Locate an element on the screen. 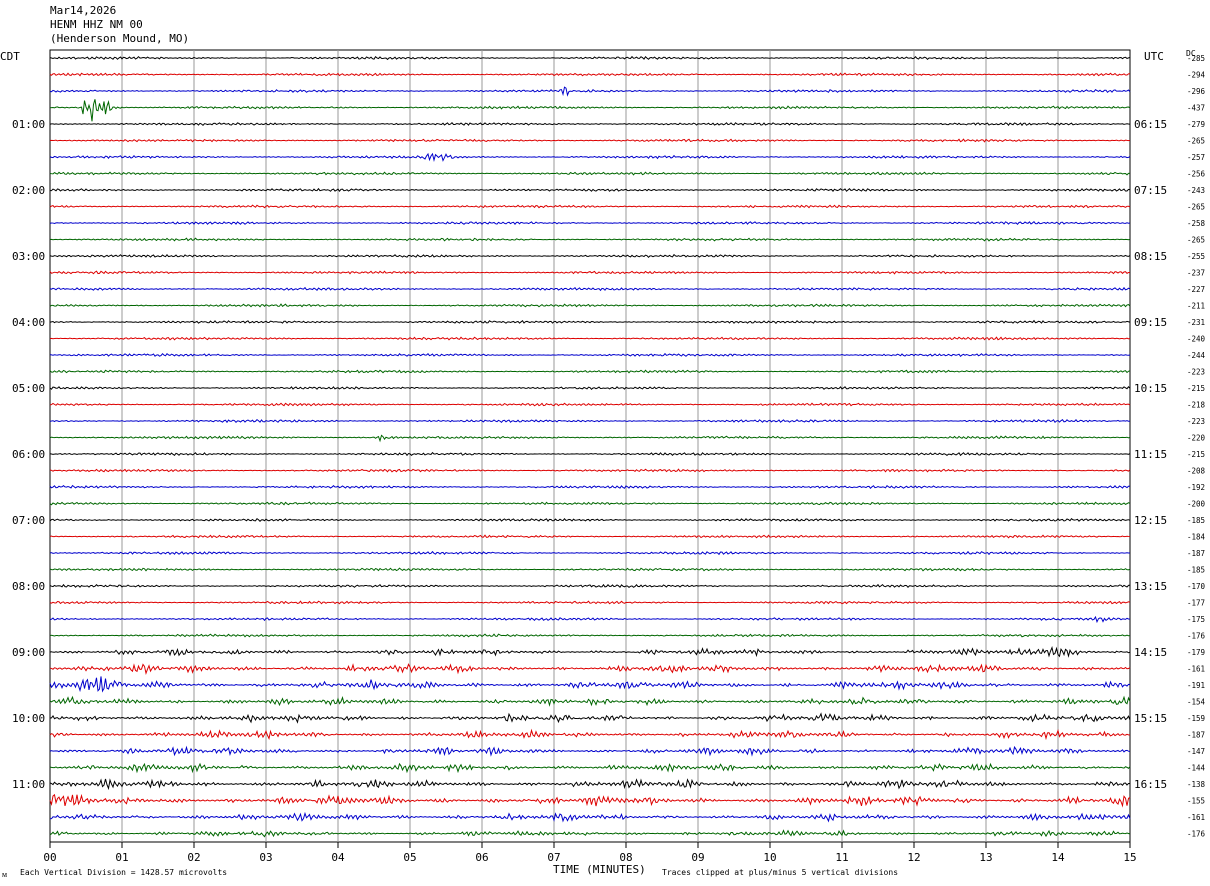 The height and width of the screenshot is (886, 1210). right-hour-label-5: 10:15 is located at coordinates (1150, 388).